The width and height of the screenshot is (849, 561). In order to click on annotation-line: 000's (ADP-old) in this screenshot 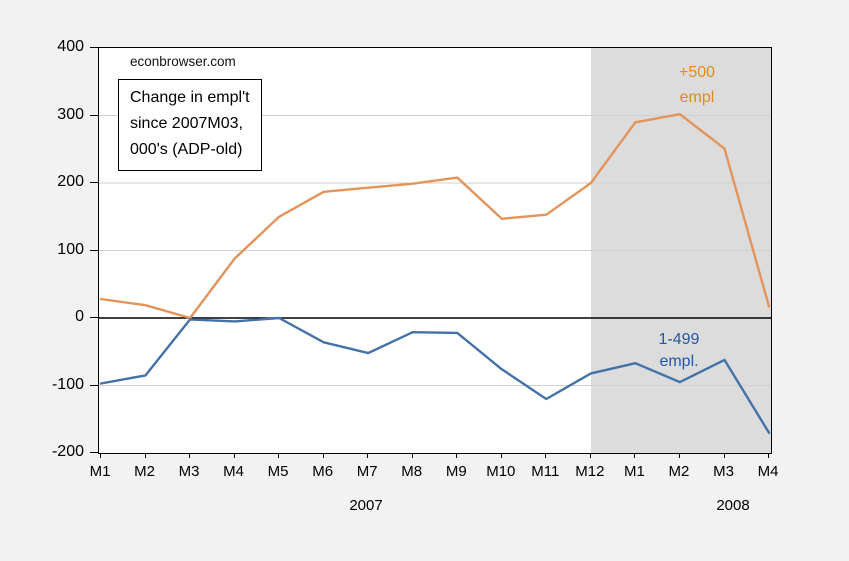, I will do `click(186, 149)`.